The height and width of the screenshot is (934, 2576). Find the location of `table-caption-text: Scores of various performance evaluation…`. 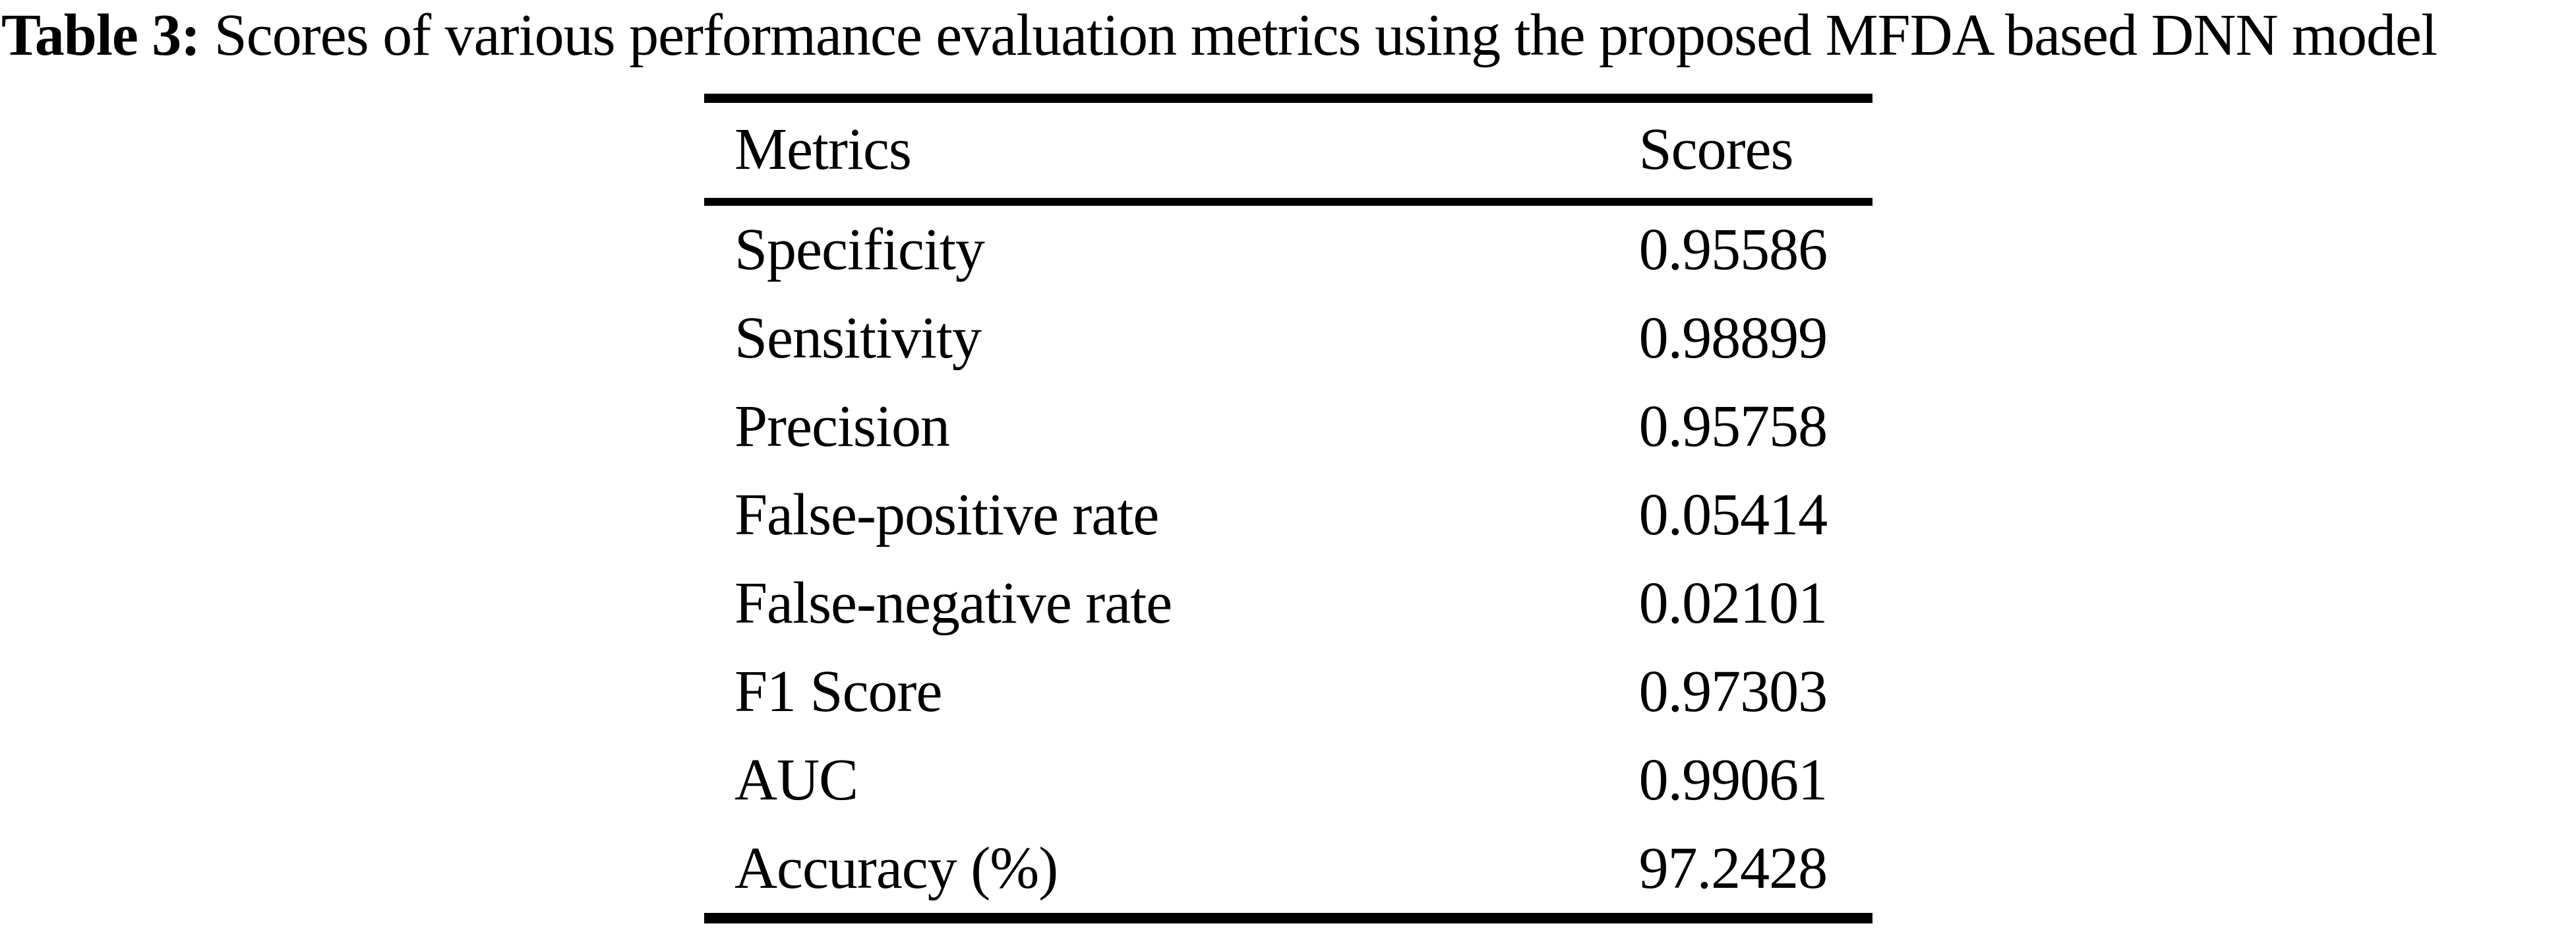

table-caption-text: Scores of various performance evaluation… is located at coordinates (1319, 35).